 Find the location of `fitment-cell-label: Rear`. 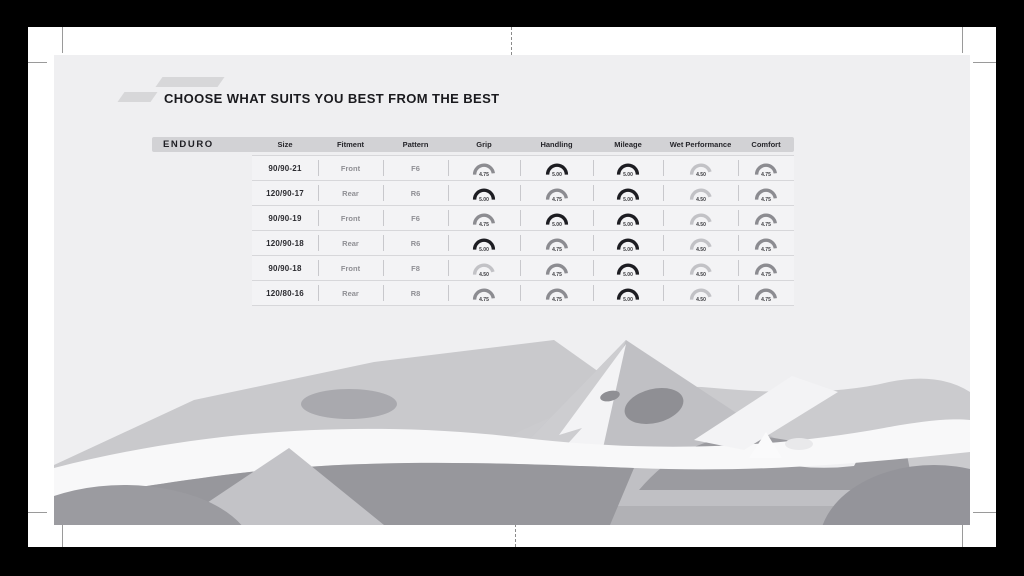

fitment-cell-label: Rear is located at coordinates (350, 293).